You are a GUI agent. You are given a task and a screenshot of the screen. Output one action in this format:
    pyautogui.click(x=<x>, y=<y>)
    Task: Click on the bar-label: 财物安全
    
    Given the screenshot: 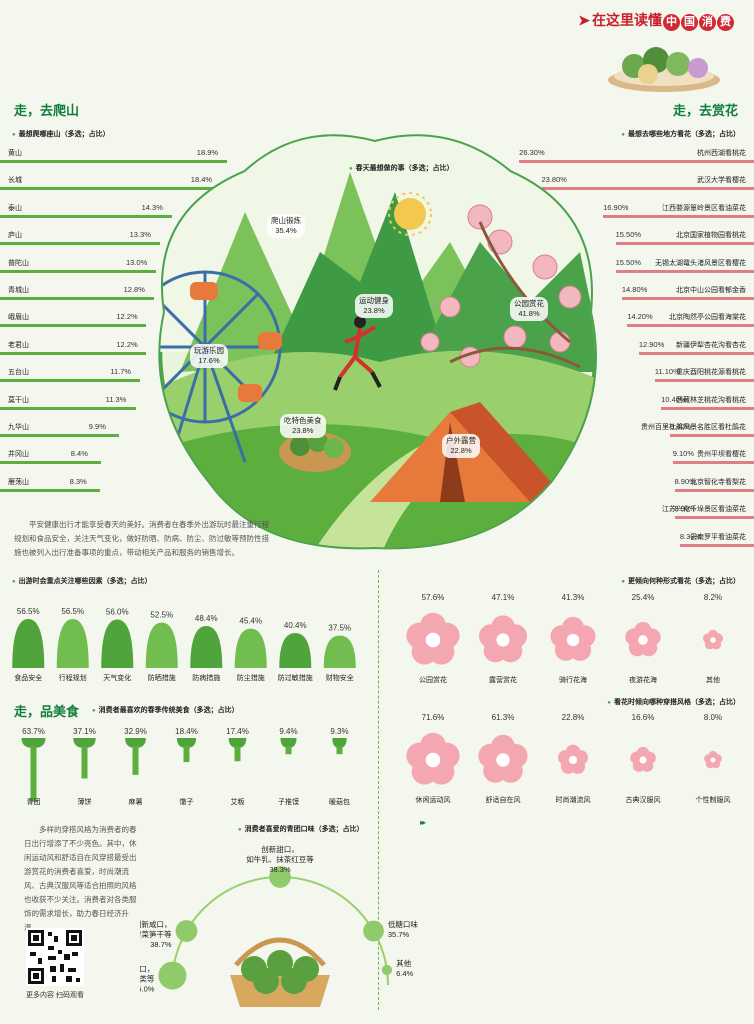 What is the action you would take?
    pyautogui.click(x=340, y=677)
    